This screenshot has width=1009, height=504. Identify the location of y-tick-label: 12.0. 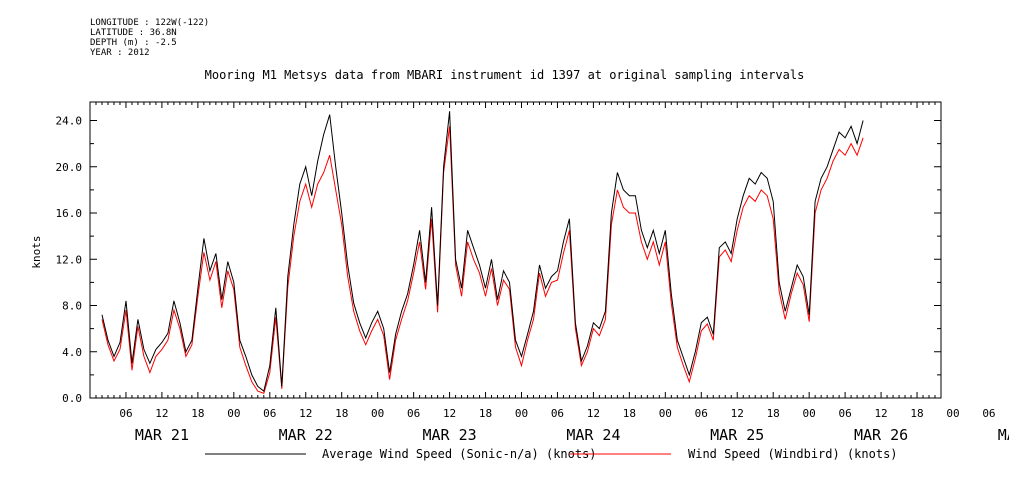
(69, 259).